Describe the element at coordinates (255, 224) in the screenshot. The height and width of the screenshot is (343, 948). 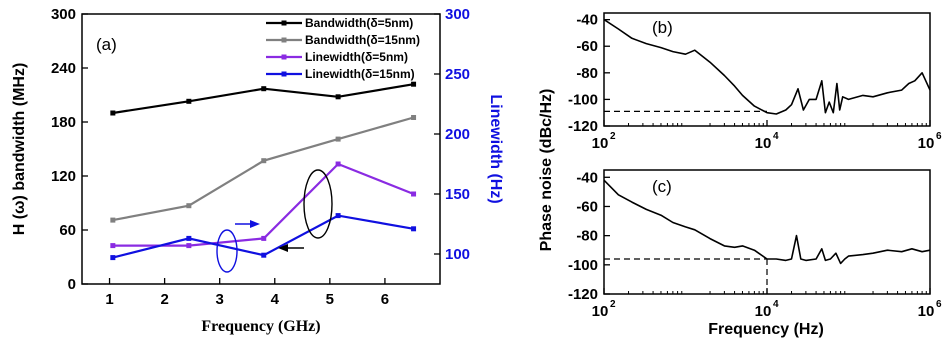
I see `chart-a-linewidth-arrowhead` at that location.